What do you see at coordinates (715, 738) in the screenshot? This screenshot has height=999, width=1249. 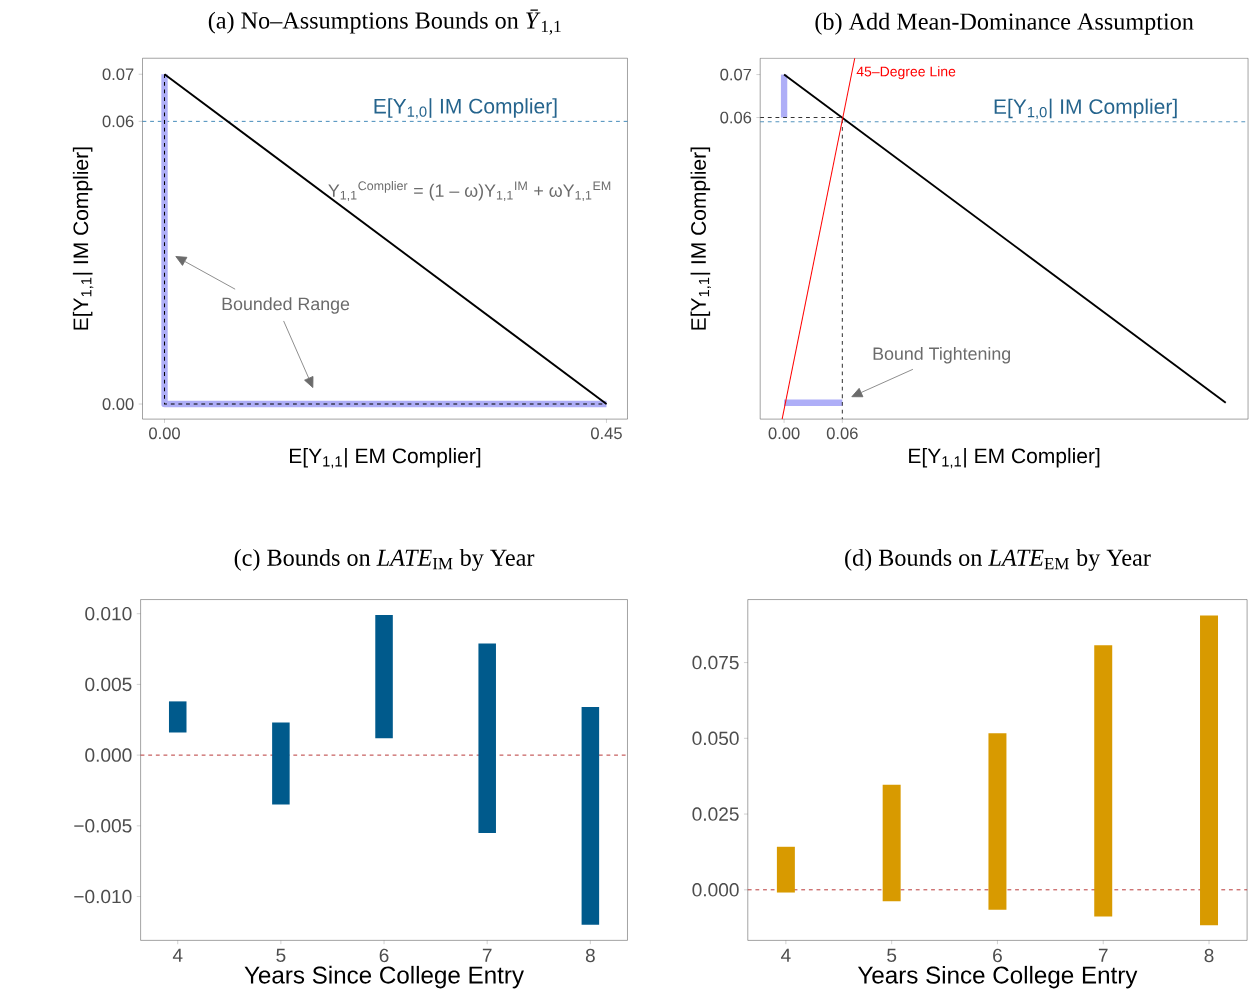 I see `y-tick-label: 0.050` at bounding box center [715, 738].